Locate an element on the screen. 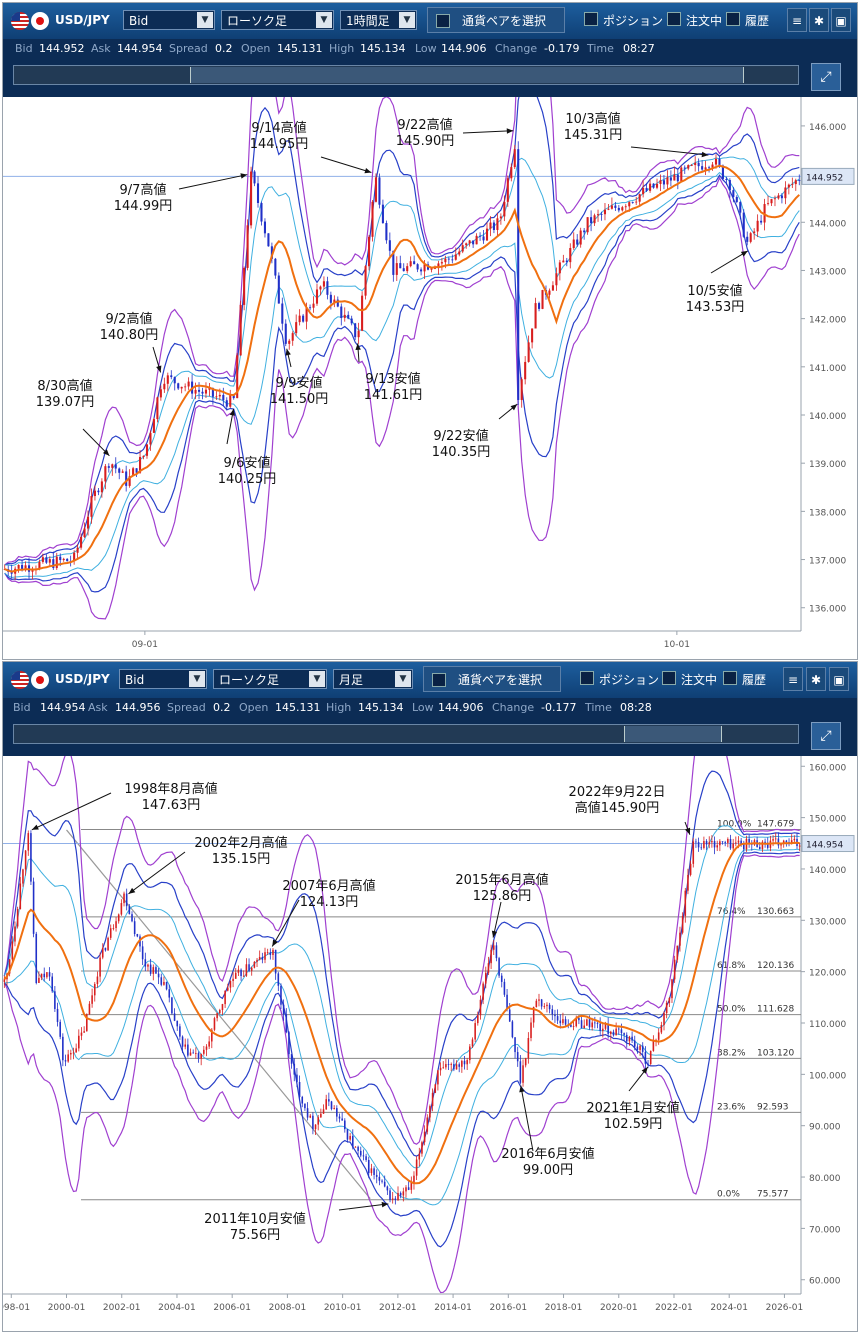  timeframe-select: 月足 ▼ is located at coordinates (373, 679).